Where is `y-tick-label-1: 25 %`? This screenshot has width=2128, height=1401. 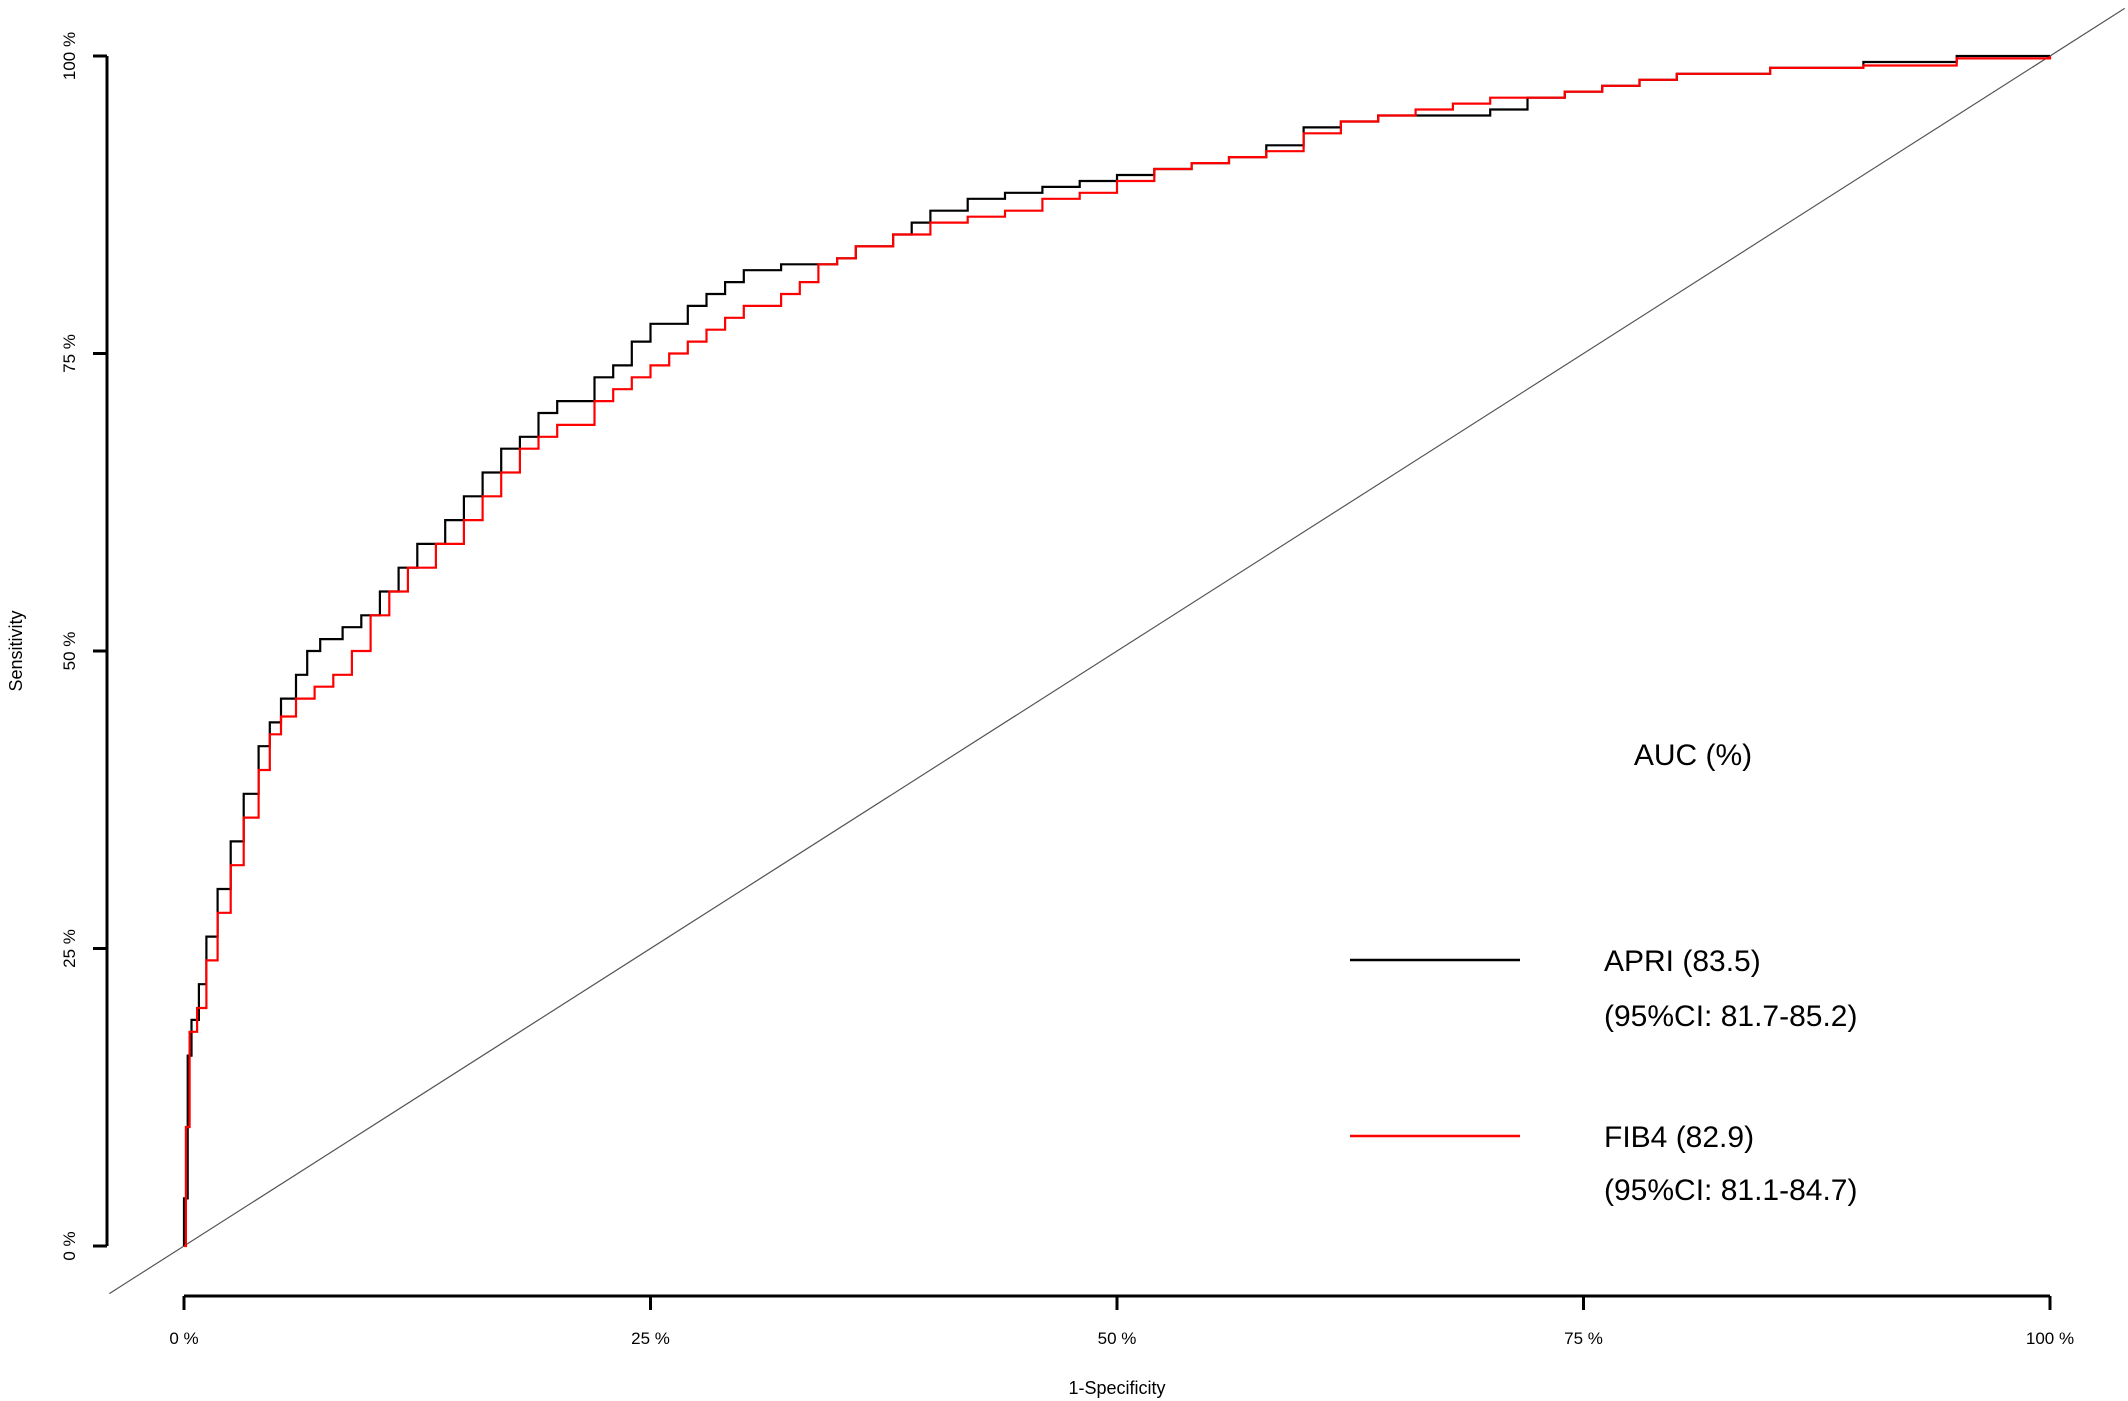
y-tick-label-1: 25 % is located at coordinates (69, 948).